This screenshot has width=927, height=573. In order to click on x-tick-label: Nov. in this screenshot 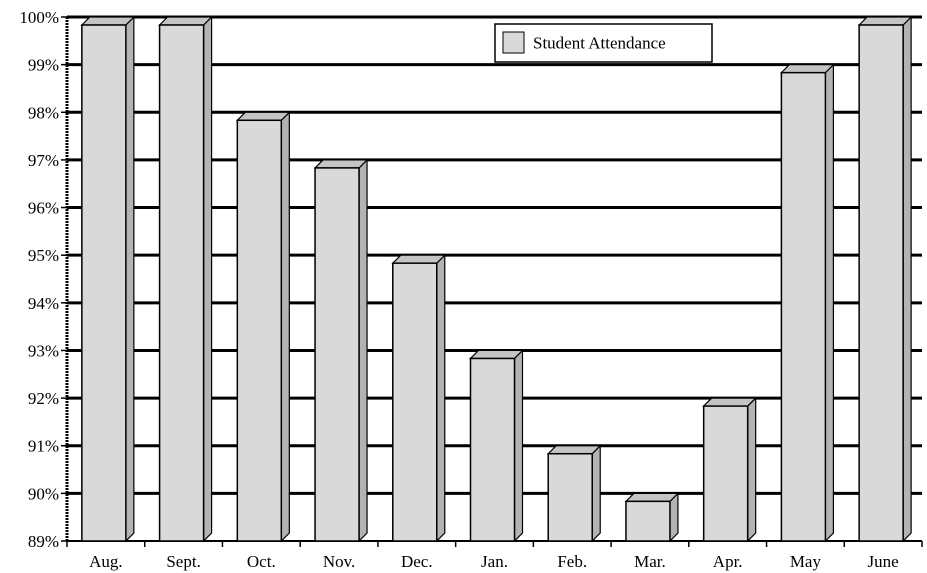, I will do `click(339, 561)`.